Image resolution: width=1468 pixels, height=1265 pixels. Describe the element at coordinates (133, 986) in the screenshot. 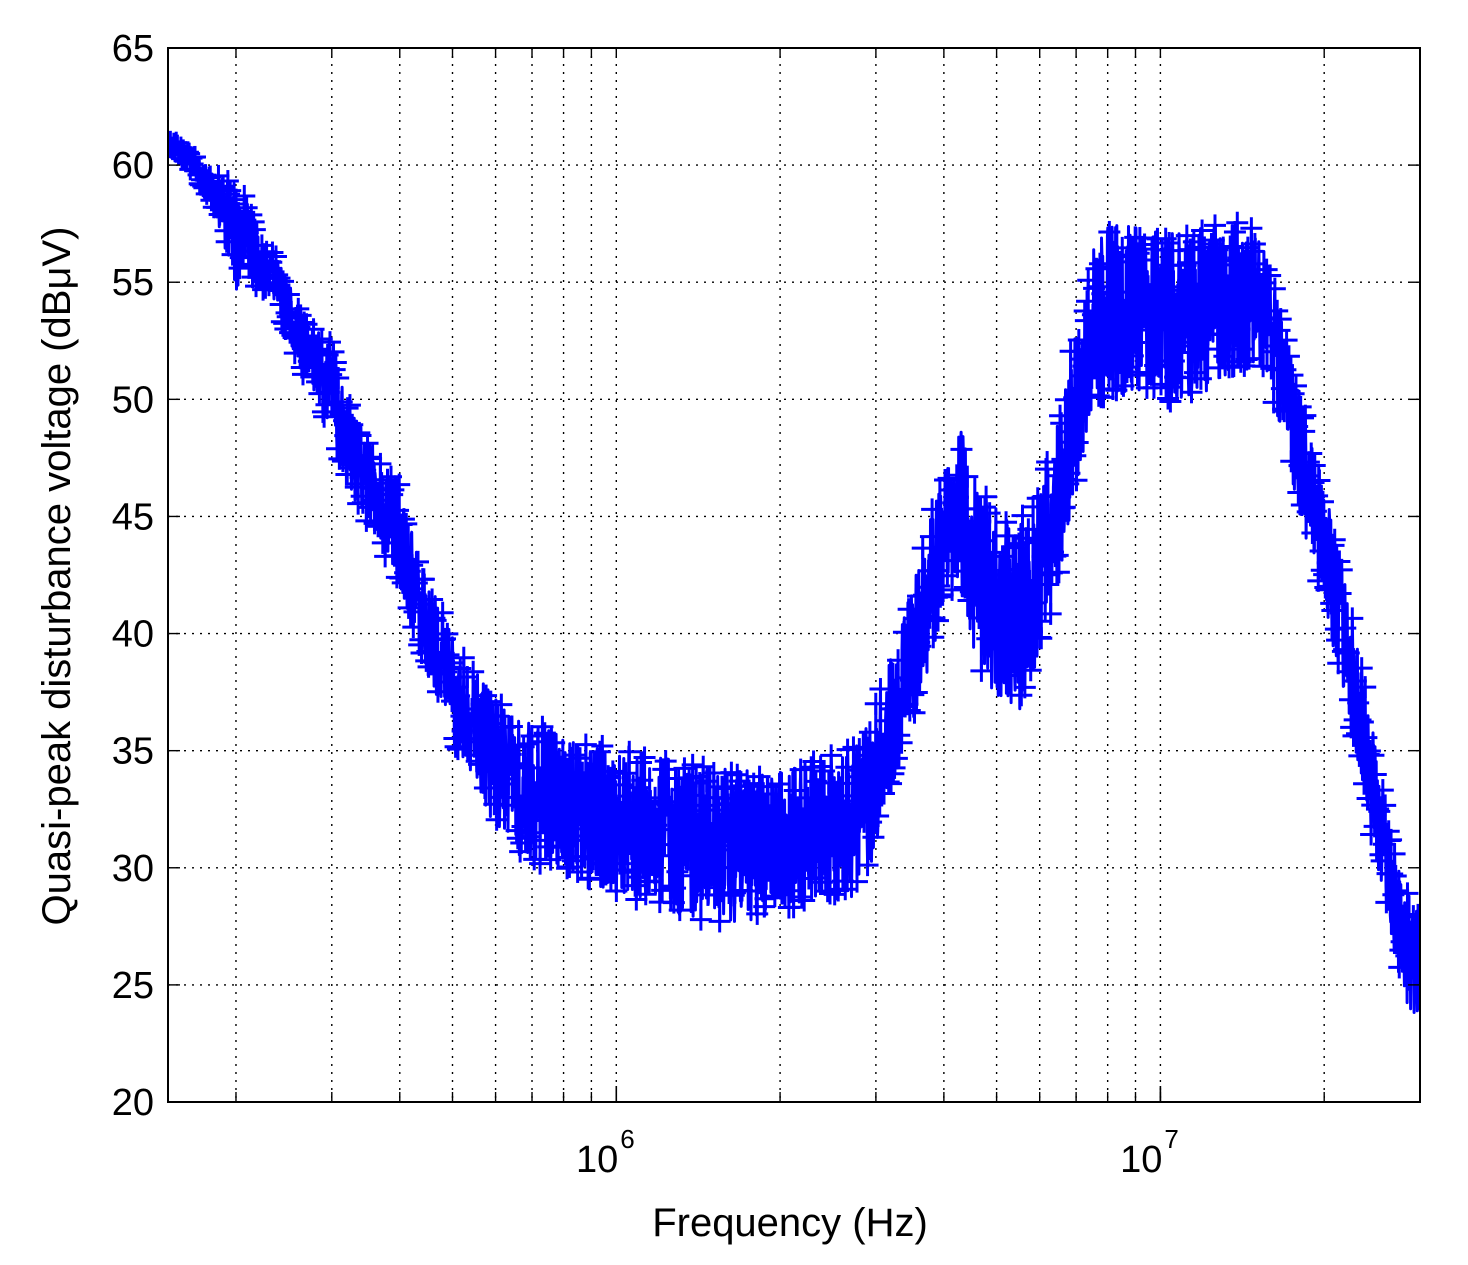

I see `y-tick-label: 25` at that location.